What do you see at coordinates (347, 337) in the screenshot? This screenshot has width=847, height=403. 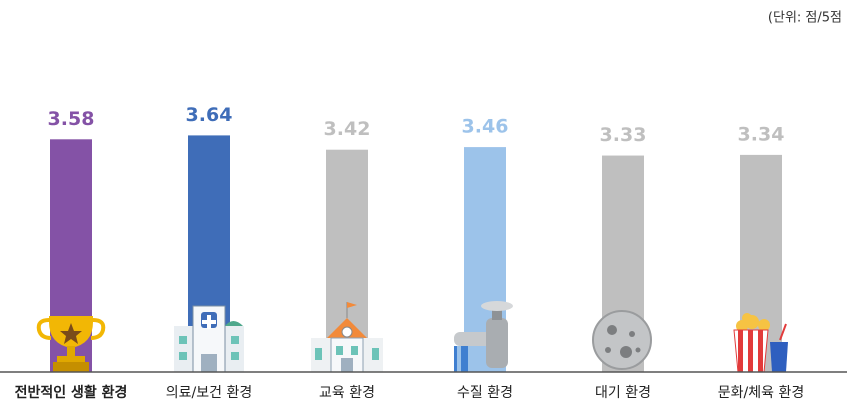 I see `school-icon` at bounding box center [347, 337].